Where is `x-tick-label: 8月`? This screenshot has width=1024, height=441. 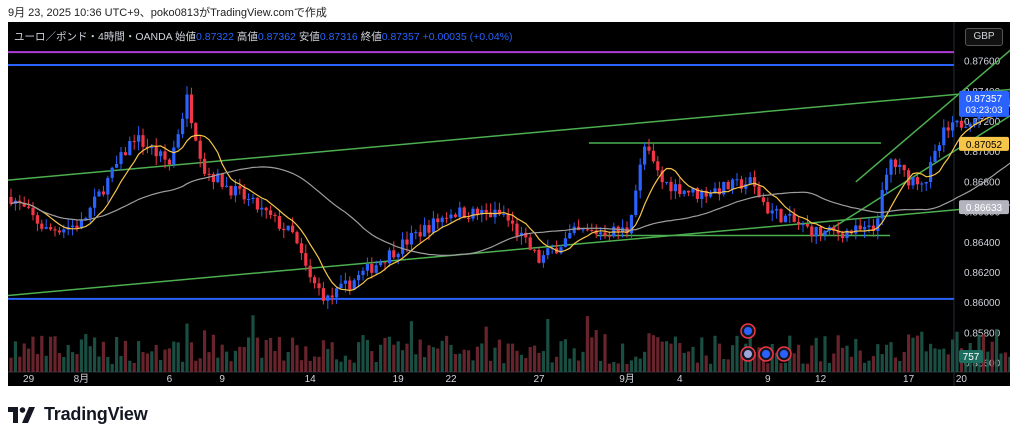
x-tick-label: 8月 is located at coordinates (82, 379).